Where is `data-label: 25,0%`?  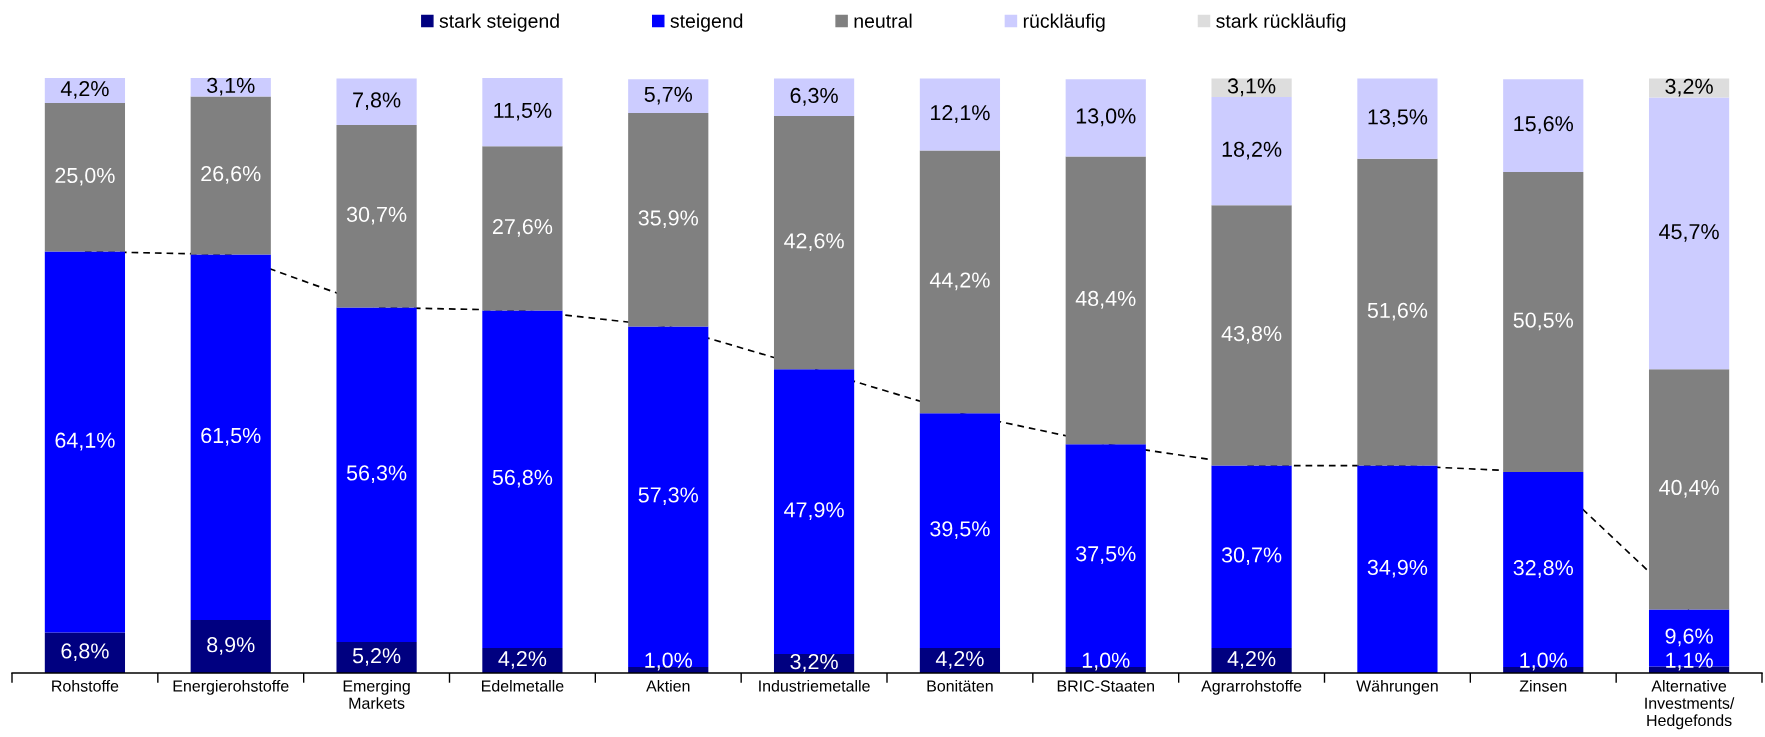 data-label: 25,0% is located at coordinates (85, 176).